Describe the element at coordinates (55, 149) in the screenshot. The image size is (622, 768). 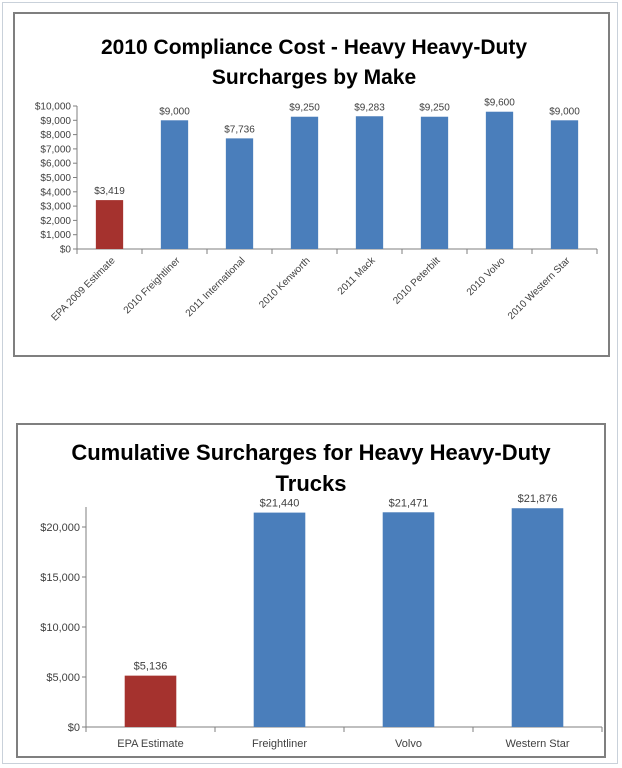
I see `chart1-y-tick-label: $7,000` at that location.